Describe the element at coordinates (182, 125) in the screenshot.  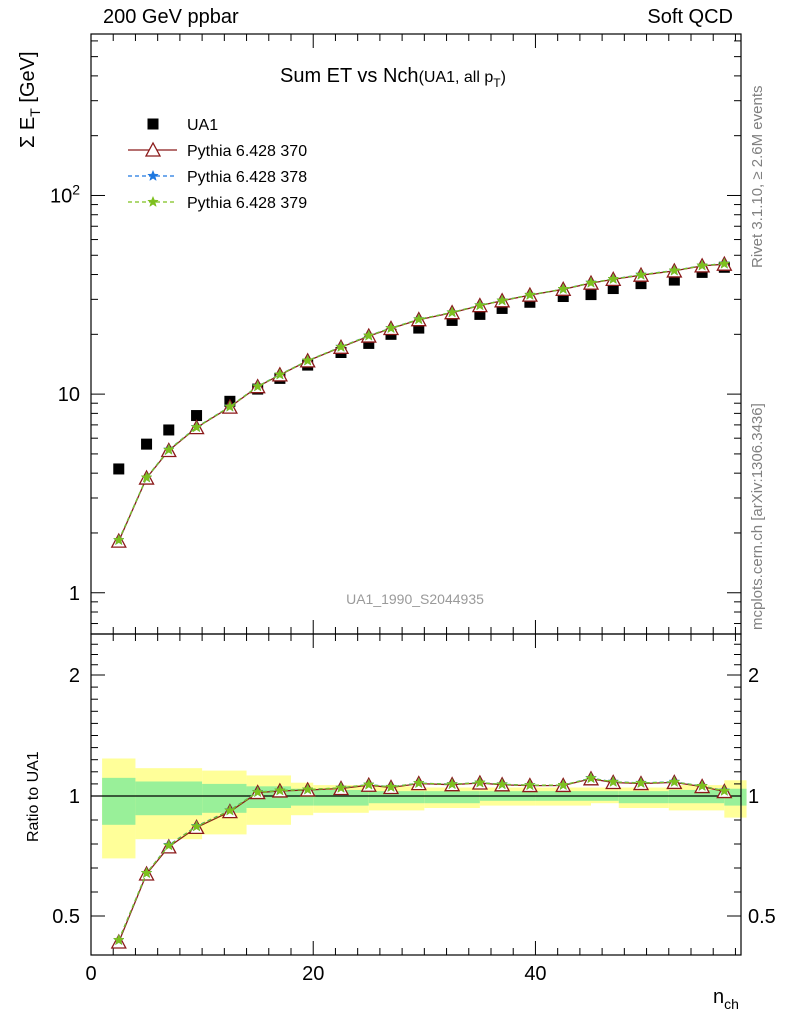
I see `legend-entry: UA1` at that location.